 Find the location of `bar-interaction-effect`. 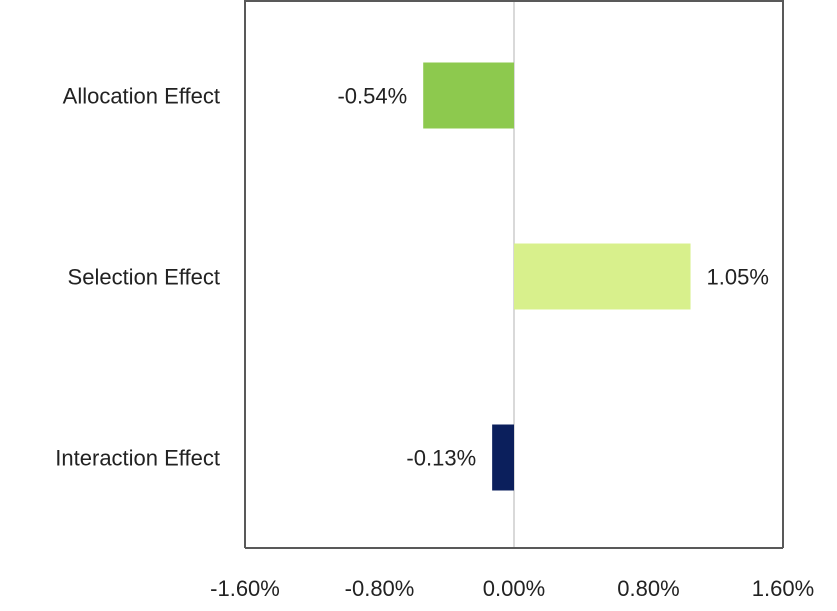

bar-interaction-effect is located at coordinates (503, 457).